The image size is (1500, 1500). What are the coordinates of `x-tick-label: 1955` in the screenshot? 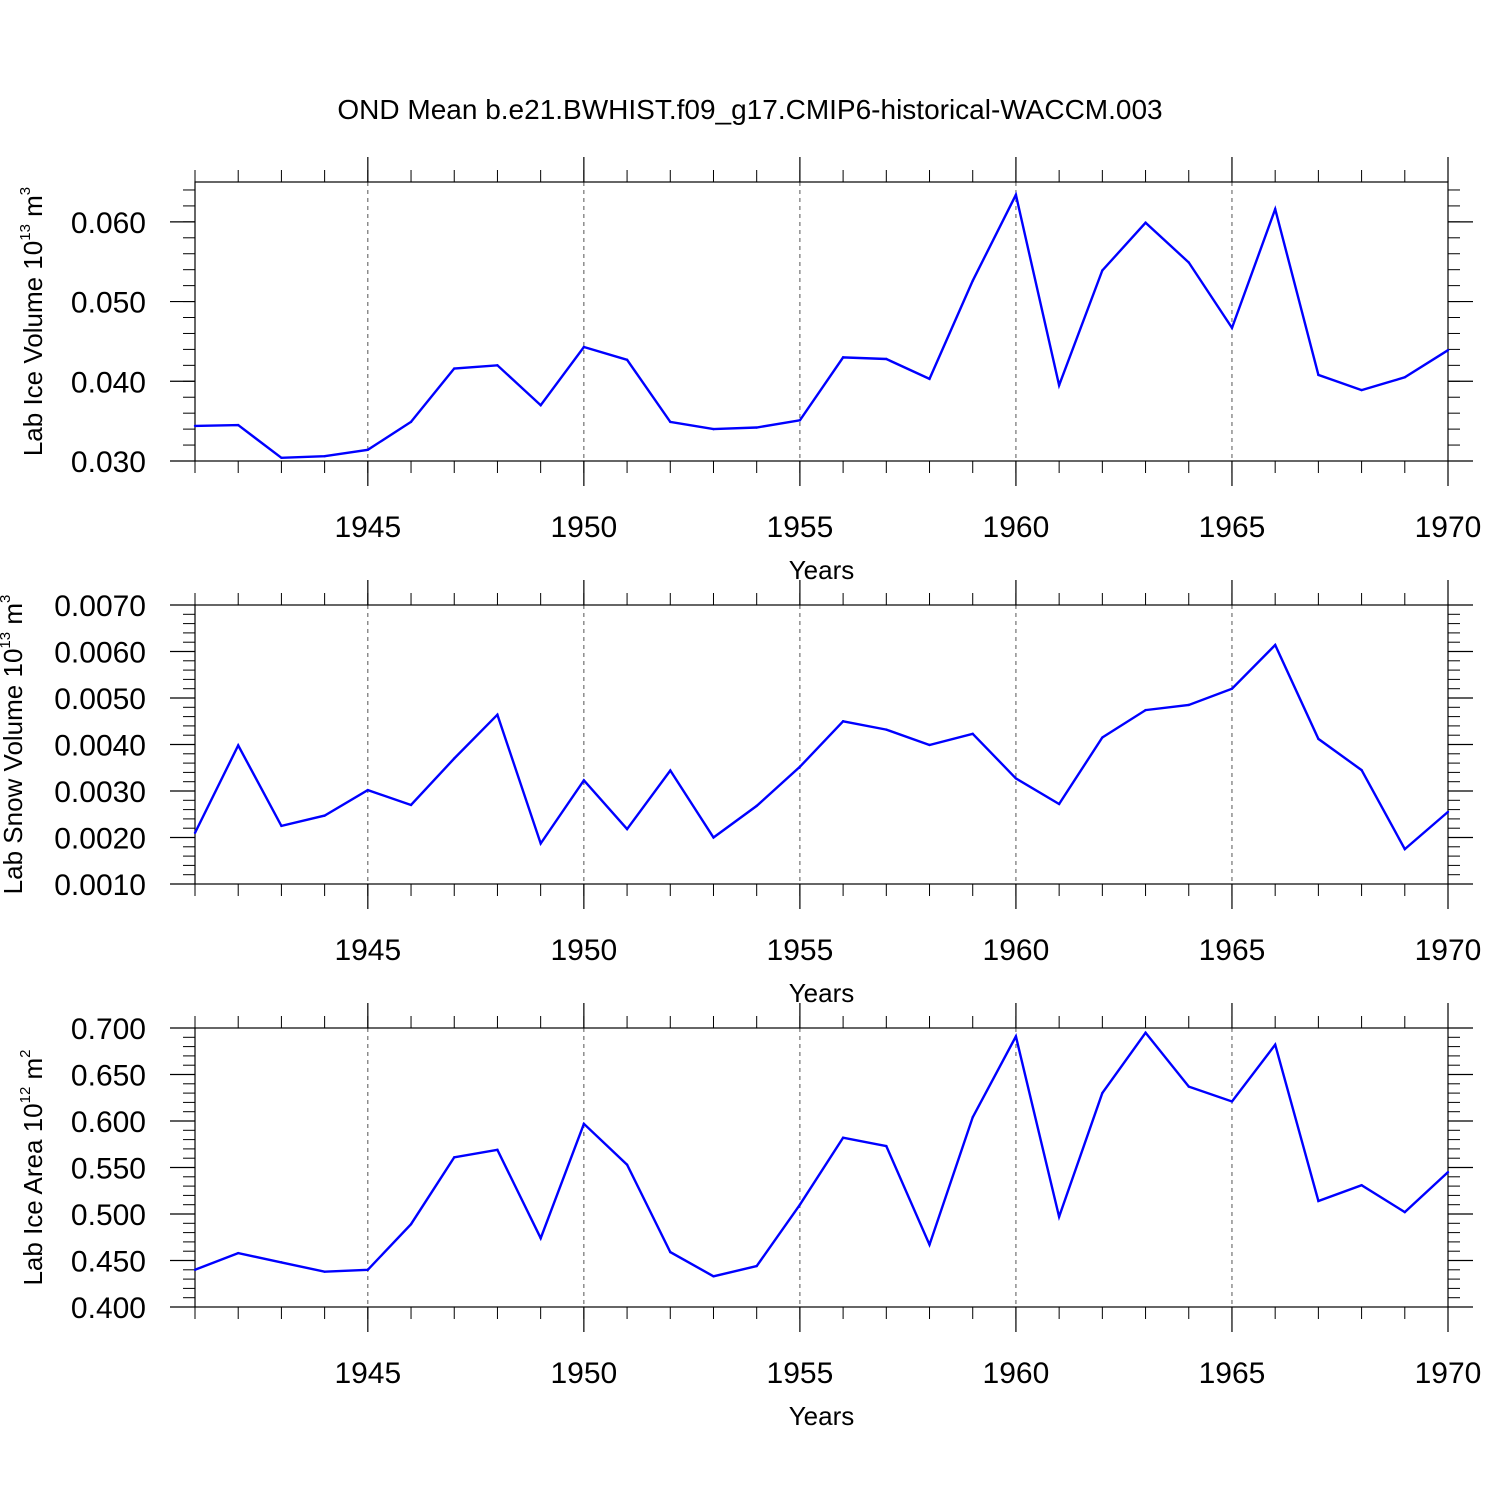 It's located at (800, 527).